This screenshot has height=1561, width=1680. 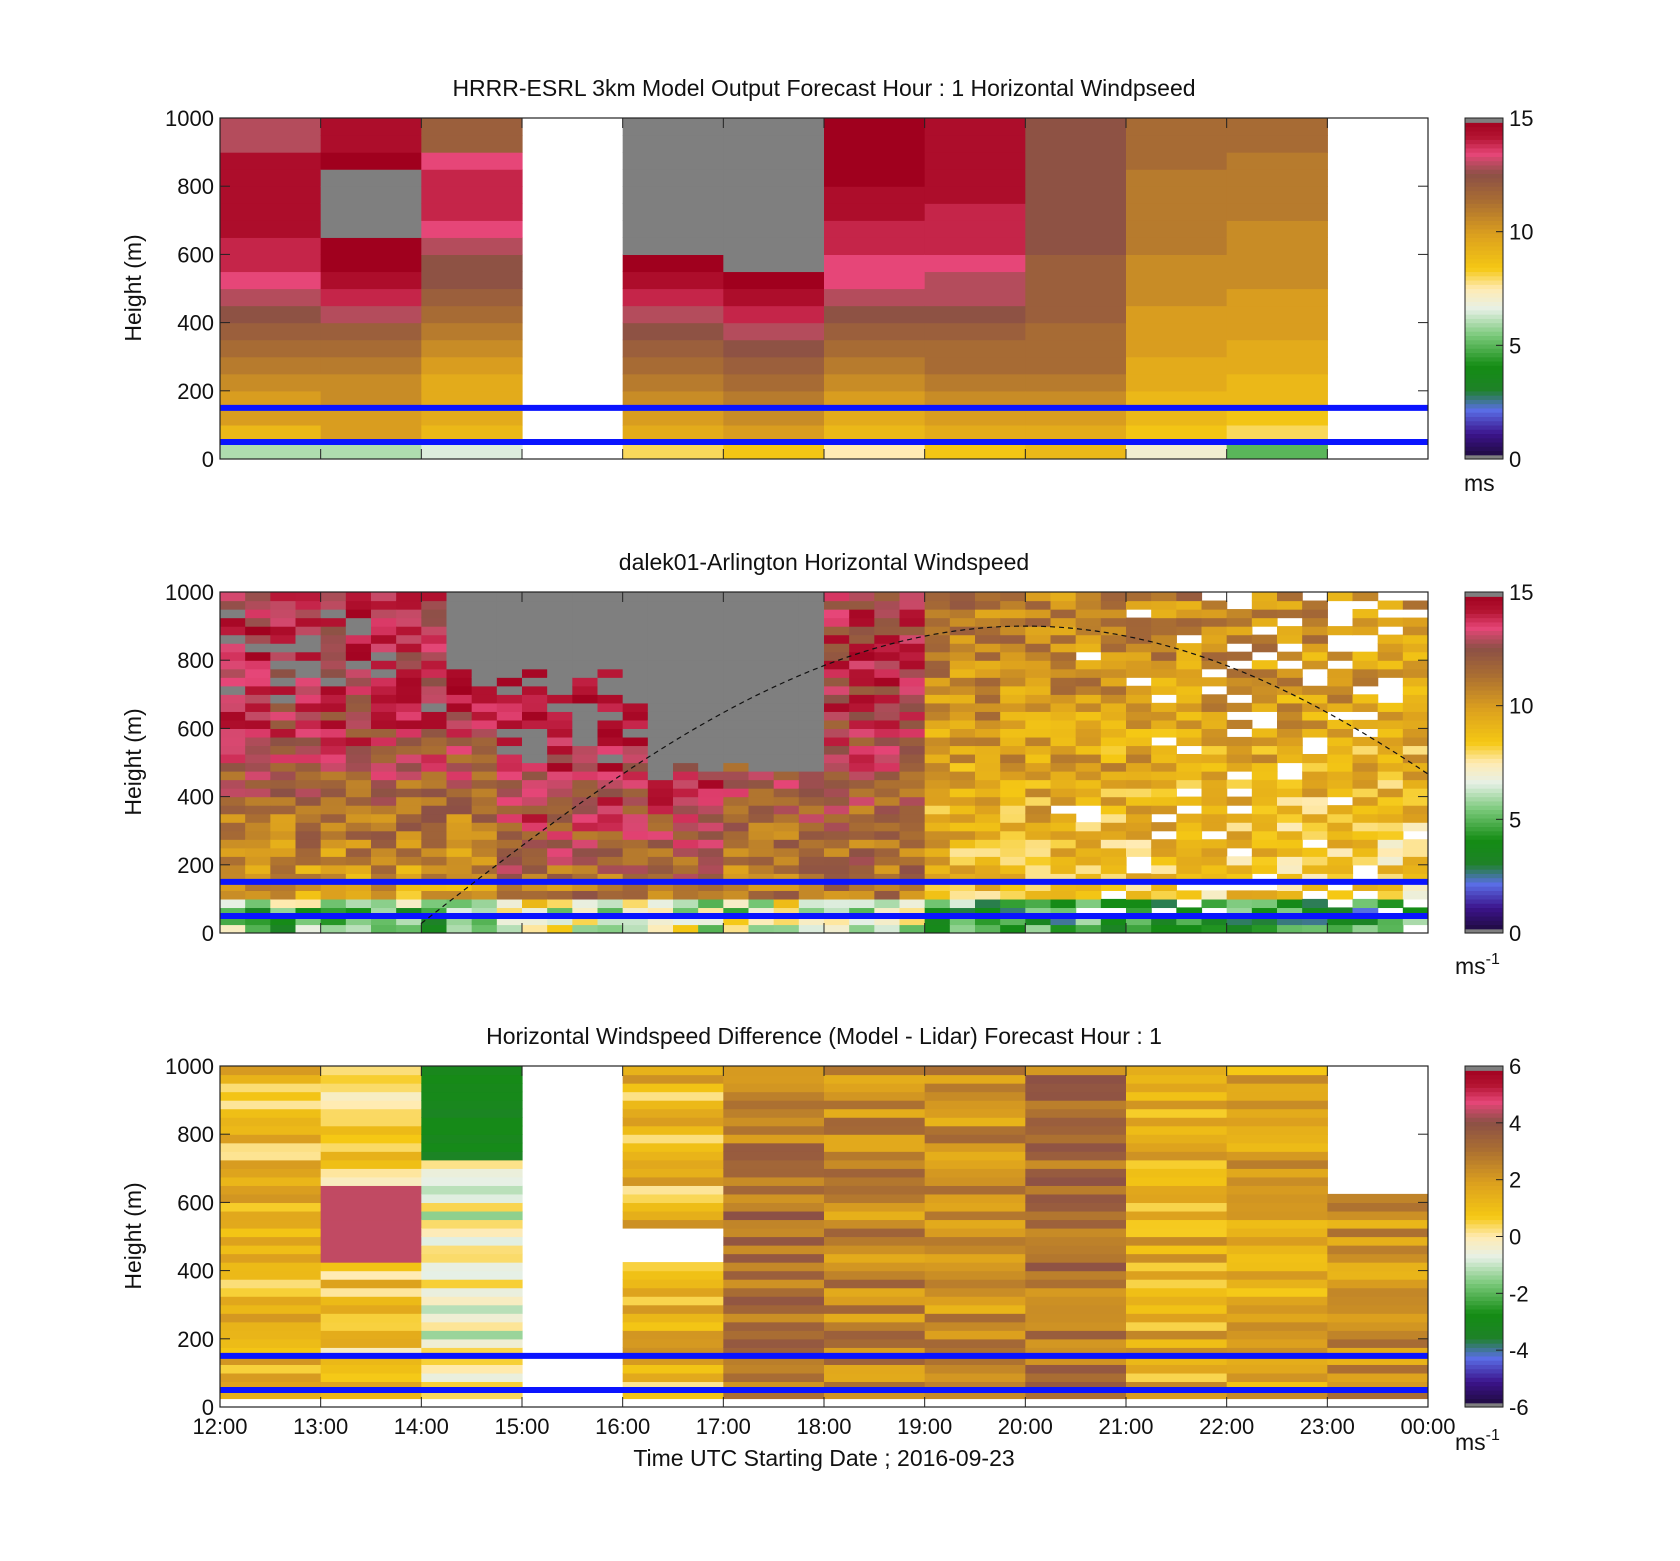 What do you see at coordinates (1521, 232) in the screenshot?
I see `colorbar-tick-label: 10` at bounding box center [1521, 232].